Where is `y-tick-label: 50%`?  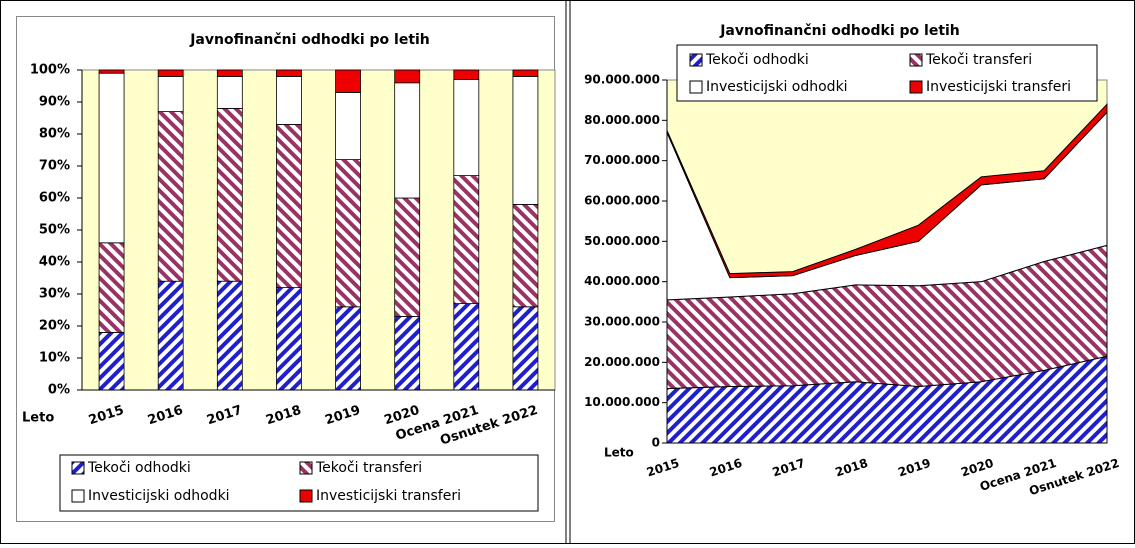
y-tick-label: 50% is located at coordinates (54, 230).